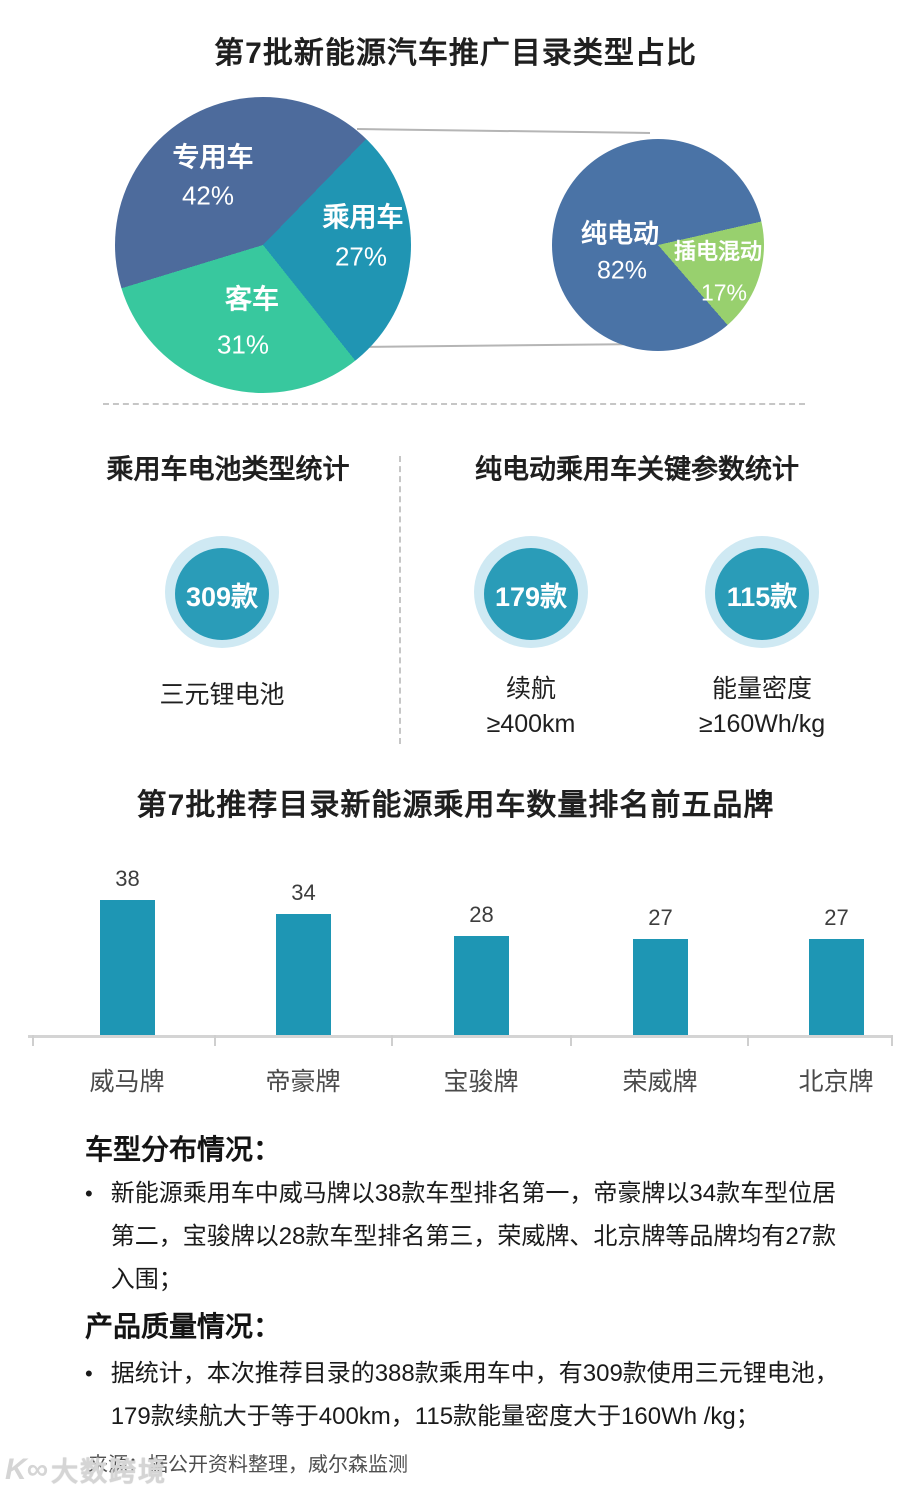  What do you see at coordinates (762, 724) in the screenshot?
I see `stat-label-line: ≥160Wh/kg` at bounding box center [762, 724].